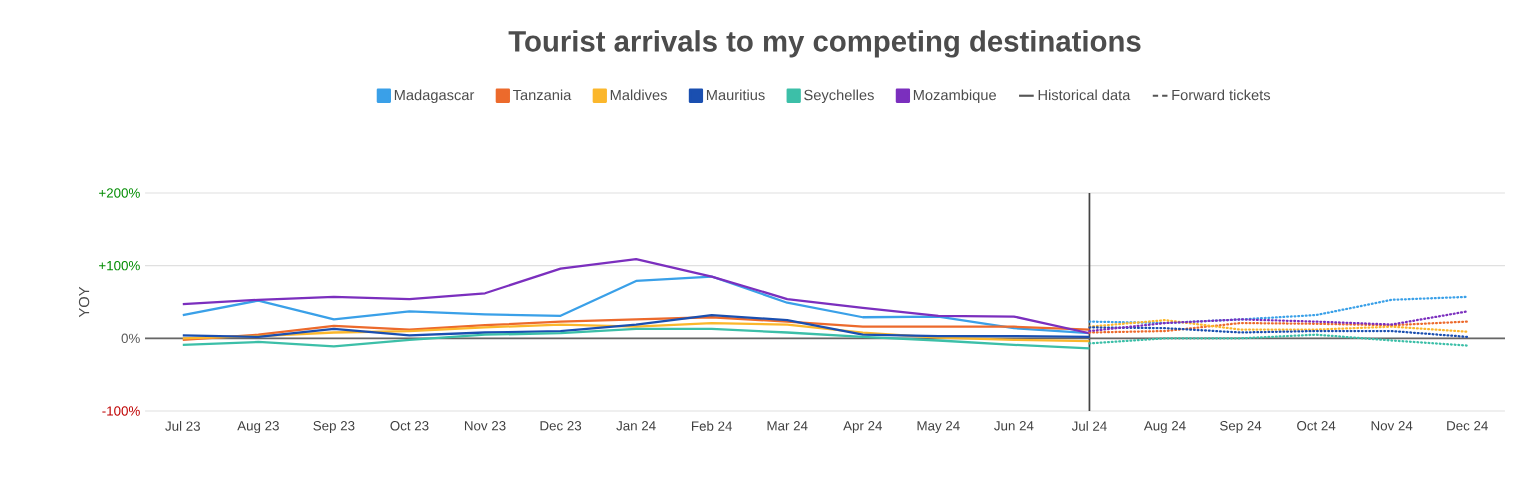 This screenshot has height=502, width=1537. What do you see at coordinates (434, 96) in the screenshot?
I see `legend-label: Madagascar` at bounding box center [434, 96].